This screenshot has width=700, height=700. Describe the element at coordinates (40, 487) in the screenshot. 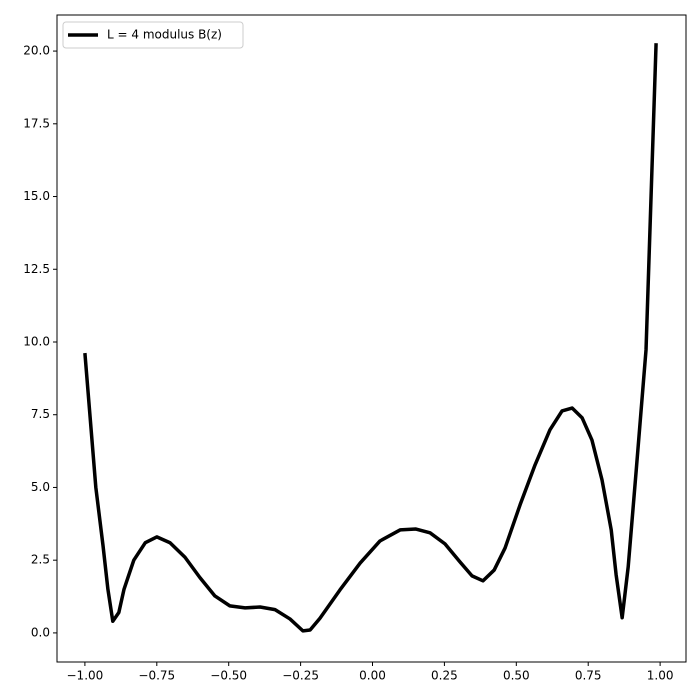

I see `y-tick-label: 5.0` at that location.